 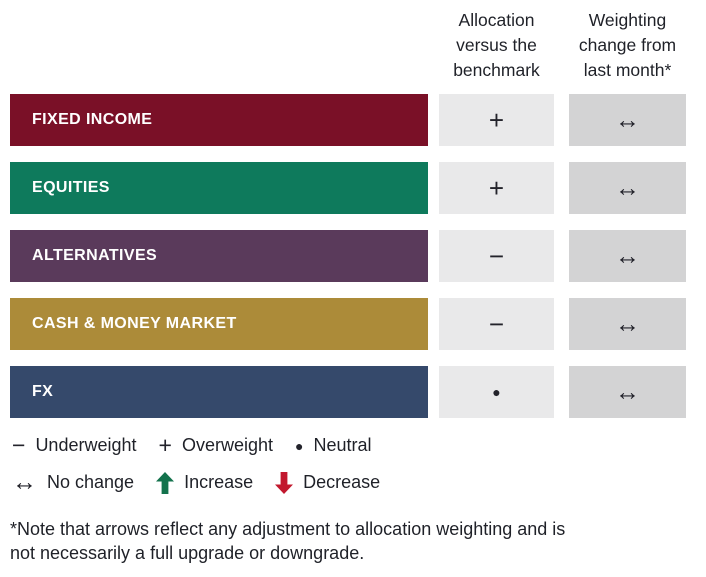 What do you see at coordinates (219, 482) in the screenshot?
I see `legend-label: Increase` at bounding box center [219, 482].